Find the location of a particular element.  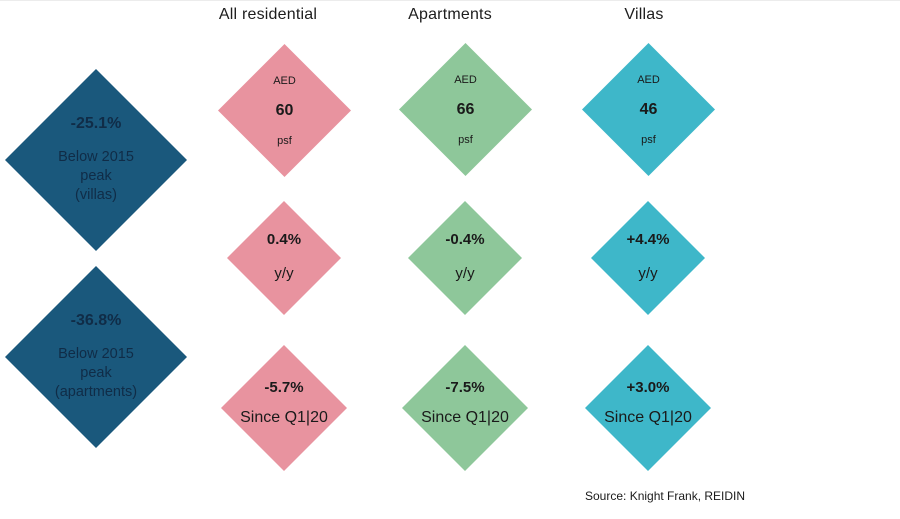

peak-villas-content: -25.1% Below 2015 peak (villas) is located at coordinates (96, 160).